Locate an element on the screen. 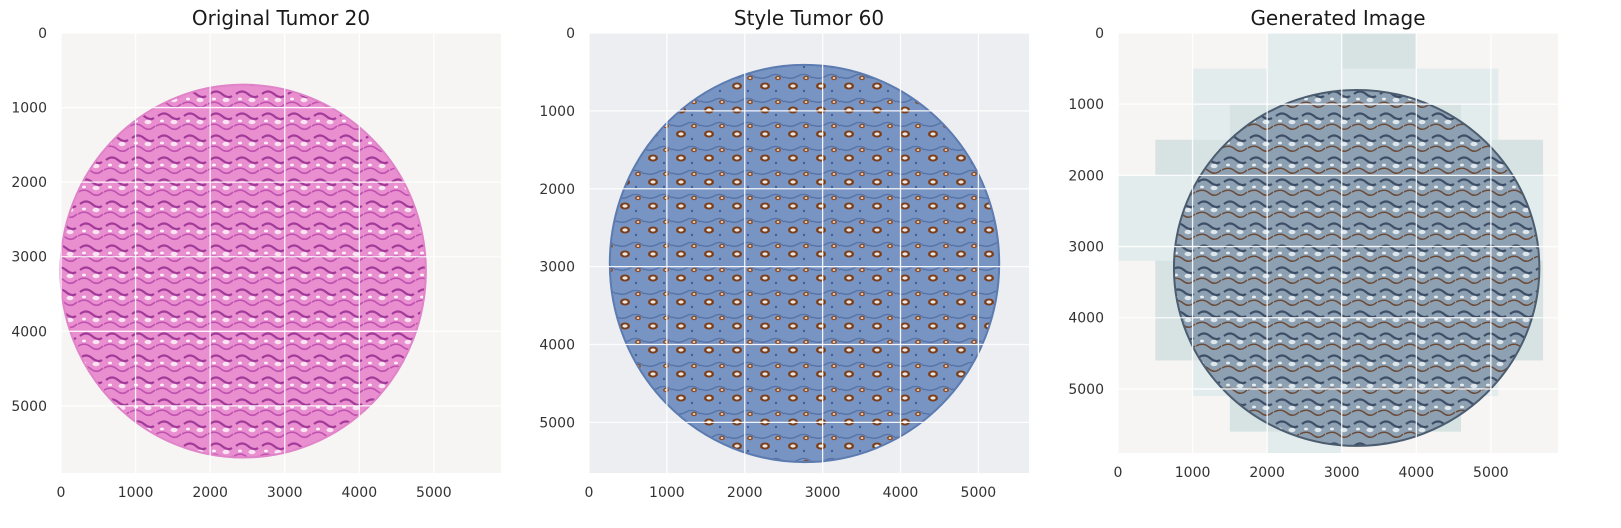 The height and width of the screenshot is (528, 1621). panel-title: Generated Image is located at coordinates (1337, 18).